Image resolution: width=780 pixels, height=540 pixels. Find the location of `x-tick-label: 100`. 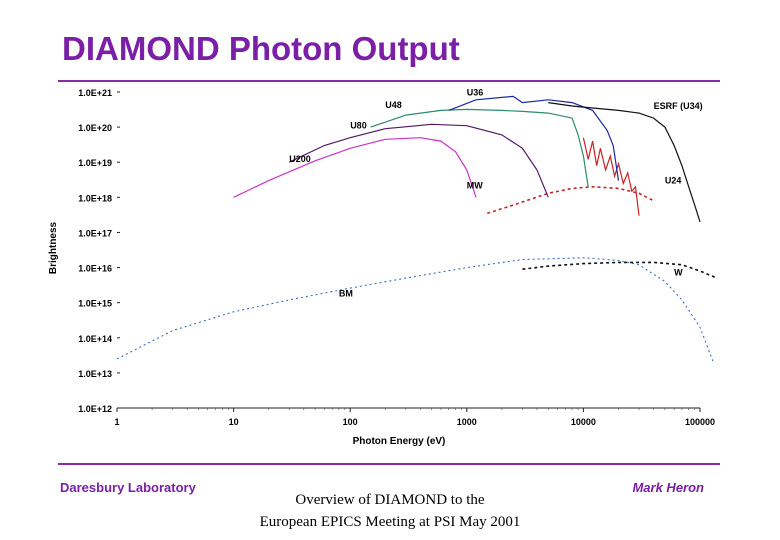

x-tick-label: 100 is located at coordinates (350, 422).